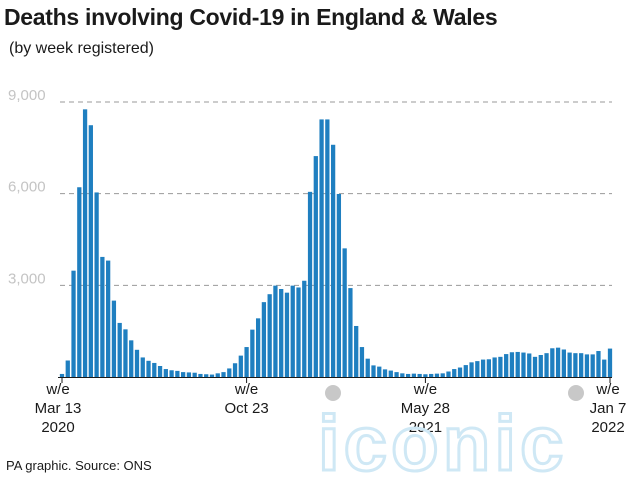  What do you see at coordinates (442, 440) in the screenshot?
I see `watermark-logo-text: iconic` at bounding box center [442, 440].